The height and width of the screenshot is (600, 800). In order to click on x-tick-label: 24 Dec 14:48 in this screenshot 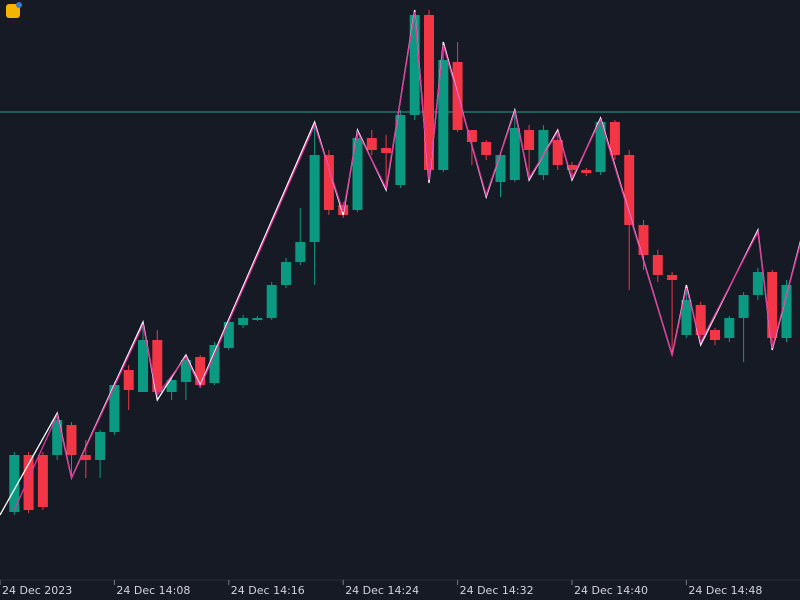, I will do `click(725, 590)`.